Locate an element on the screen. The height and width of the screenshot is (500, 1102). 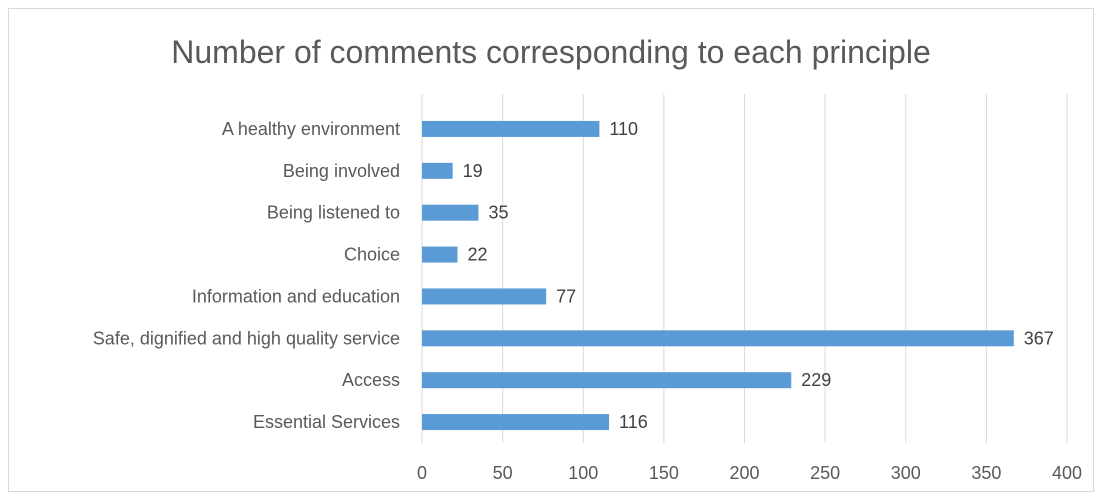
data-label: 35 is located at coordinates (498, 213).